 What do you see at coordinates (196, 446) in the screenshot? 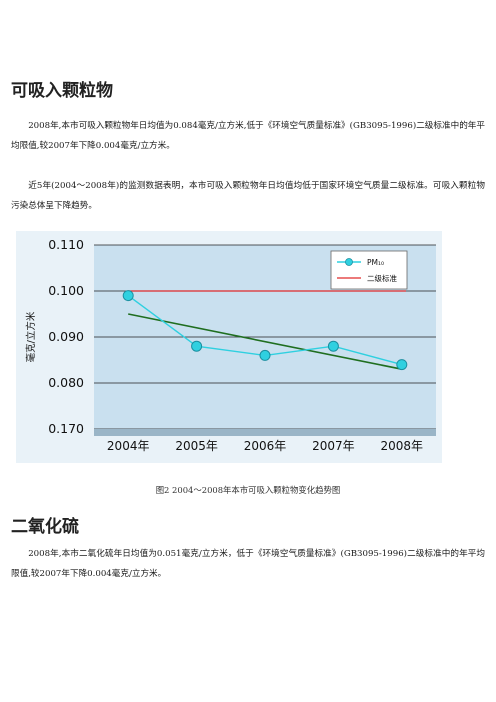
I see `x-tick-label: 2005年` at bounding box center [196, 446].